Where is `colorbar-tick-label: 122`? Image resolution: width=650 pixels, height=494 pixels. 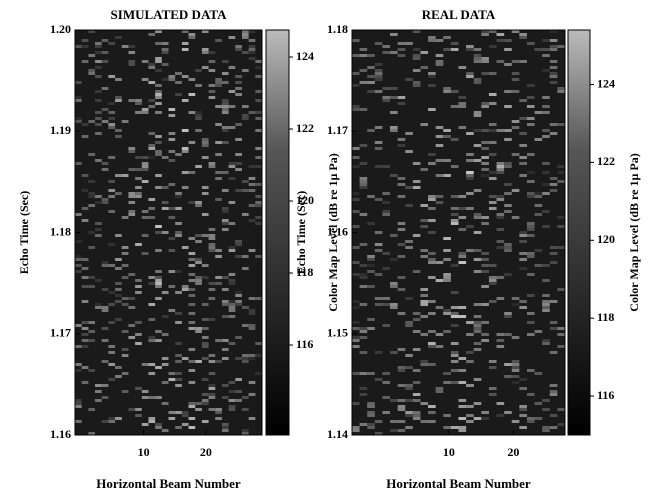 colorbar-tick-label: 122 is located at coordinates (305, 128).